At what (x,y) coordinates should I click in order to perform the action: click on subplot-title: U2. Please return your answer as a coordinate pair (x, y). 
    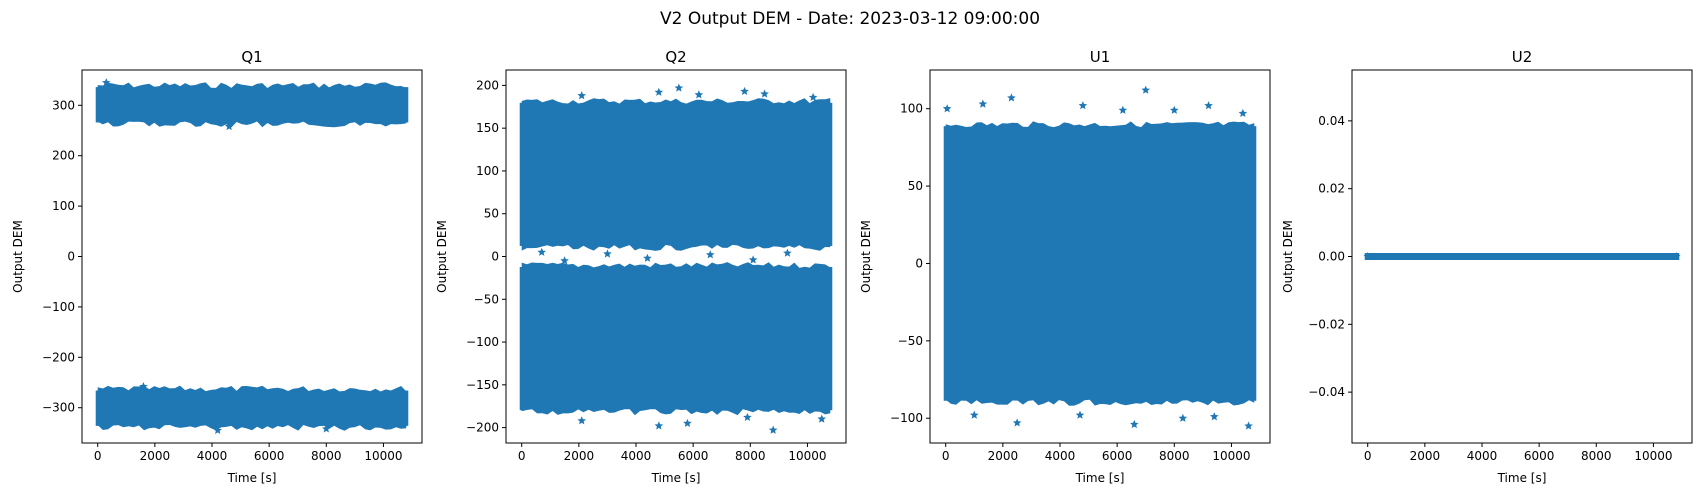
    Looking at the image, I should click on (1522, 57).